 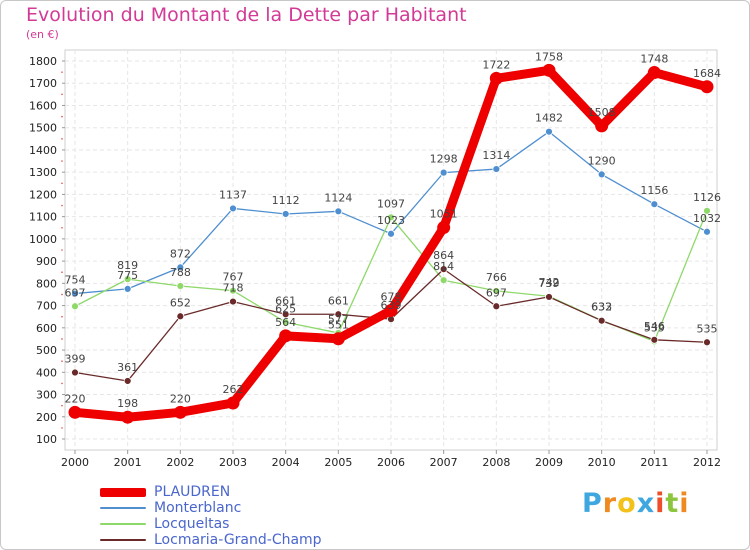 What do you see at coordinates (549, 462) in the screenshot?
I see `x-tick-label: 2009` at bounding box center [549, 462].